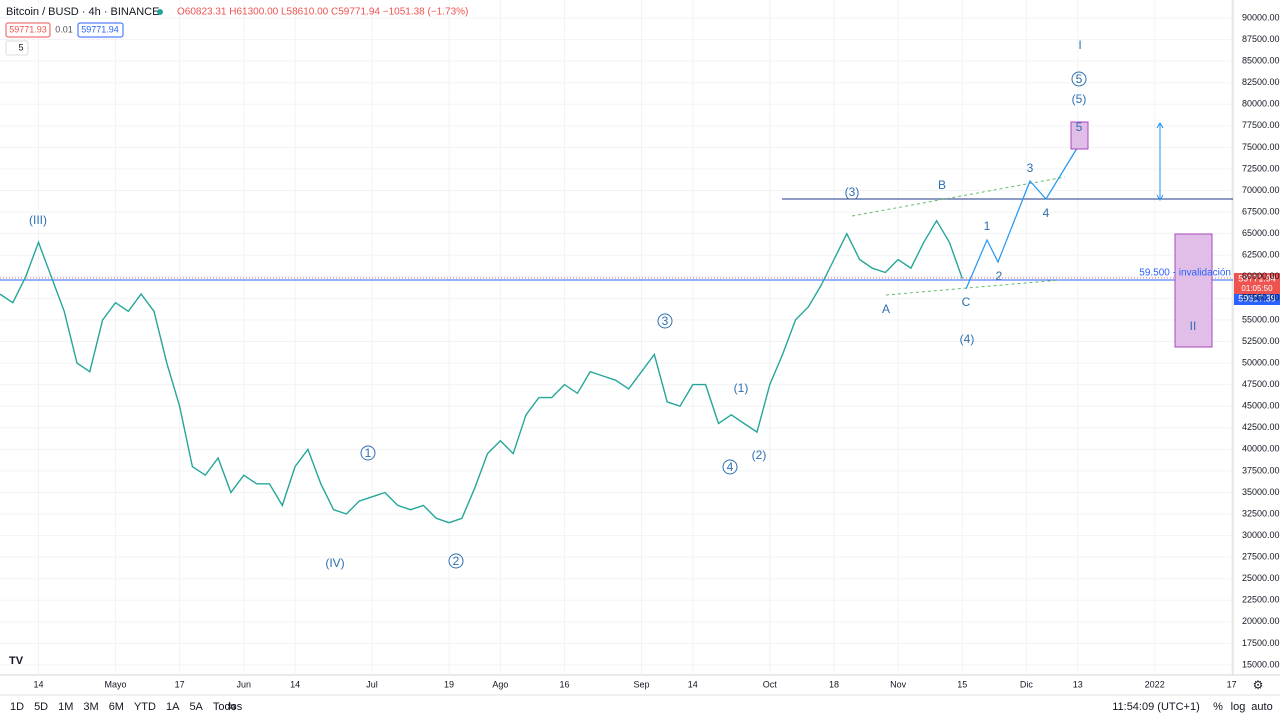 This screenshot has height=725, width=1280. I want to click on ask: 59771.94, so click(100, 29).